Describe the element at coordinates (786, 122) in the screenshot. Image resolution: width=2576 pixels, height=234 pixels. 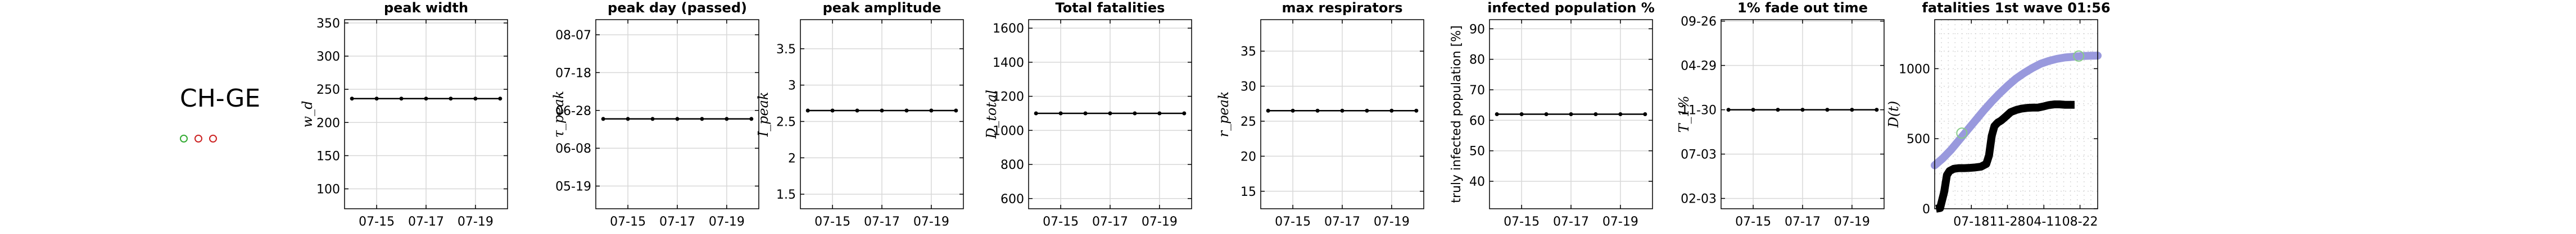
I see `y-tick-label: 2.5` at that location.